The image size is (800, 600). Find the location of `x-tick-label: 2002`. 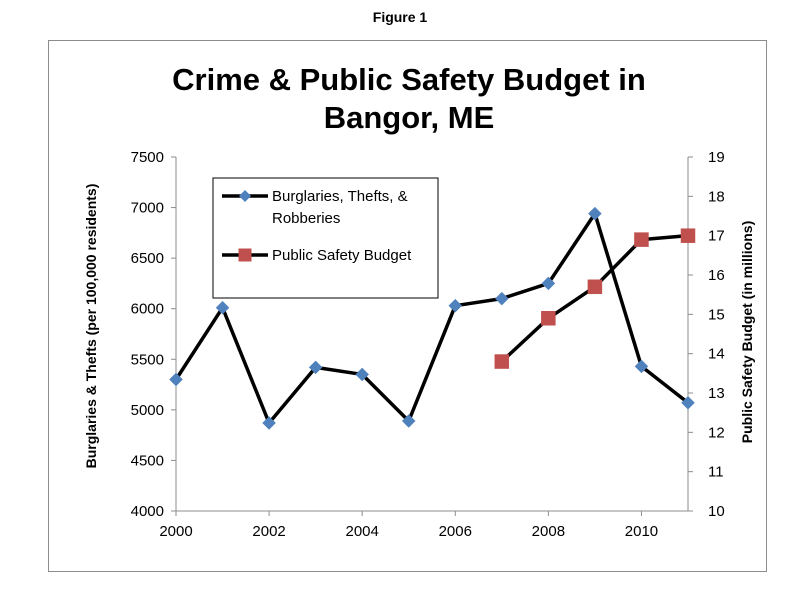

x-tick-label: 2002 is located at coordinates (268, 531).